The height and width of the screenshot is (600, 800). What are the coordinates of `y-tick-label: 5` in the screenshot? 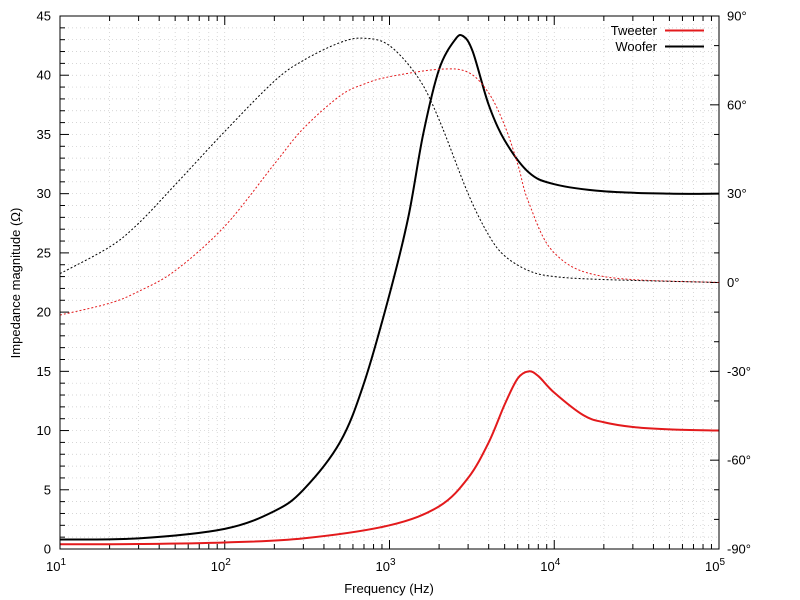 It's located at (47, 489).